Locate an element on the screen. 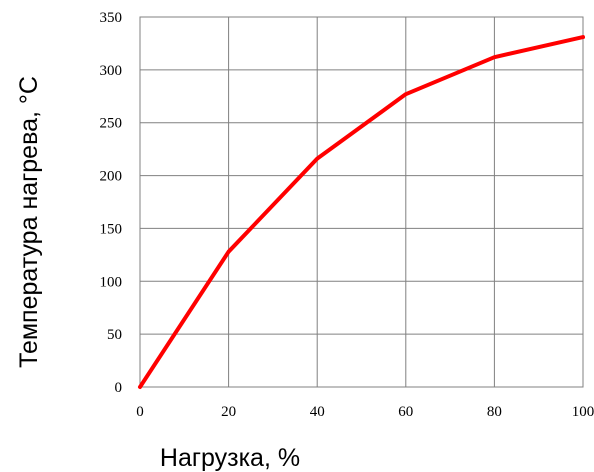 The width and height of the screenshot is (594, 472). y-tick-label: 100 is located at coordinates (111, 282).